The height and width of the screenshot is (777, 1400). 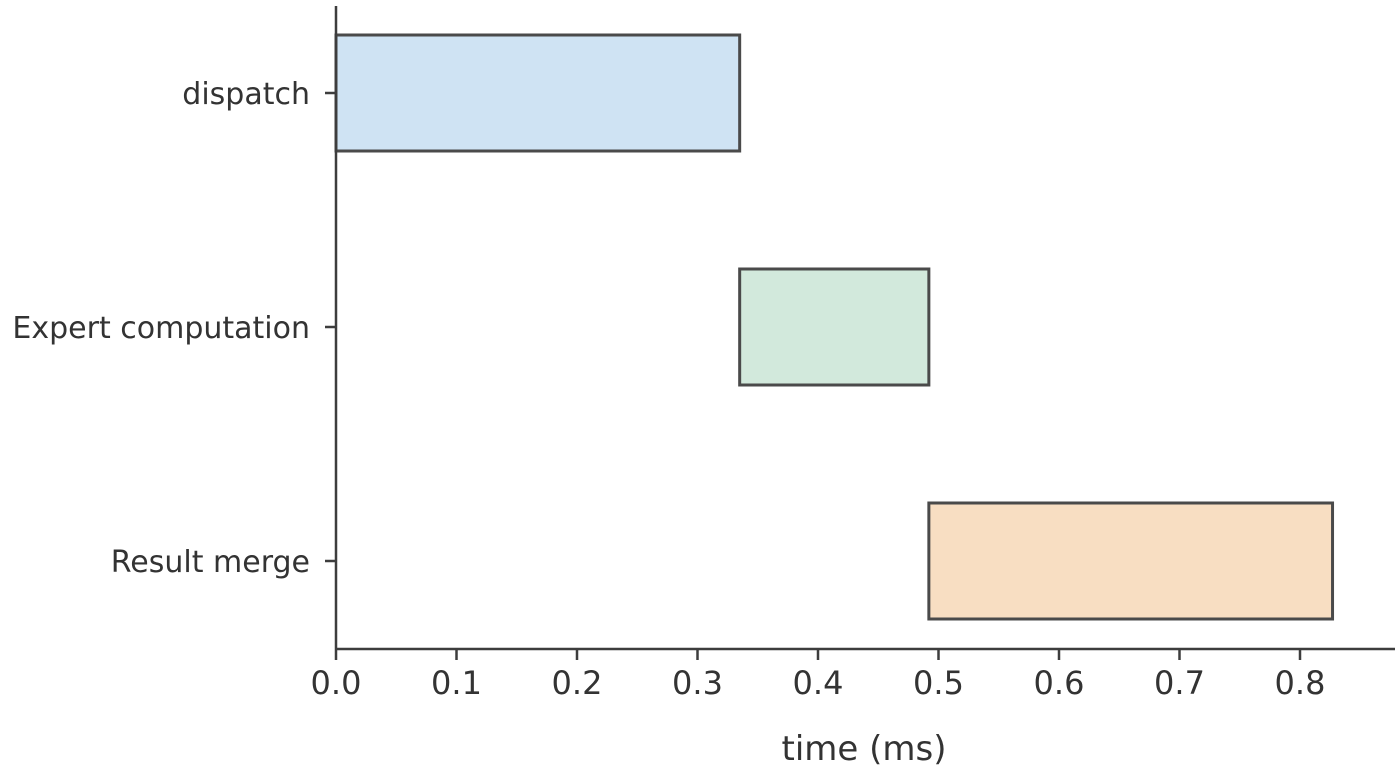 I want to click on x-ticks-layer: 0.0 0.1 0.2 0.3 0.4 0.5 0.6 0.7 0.8, so click(x=818, y=675).